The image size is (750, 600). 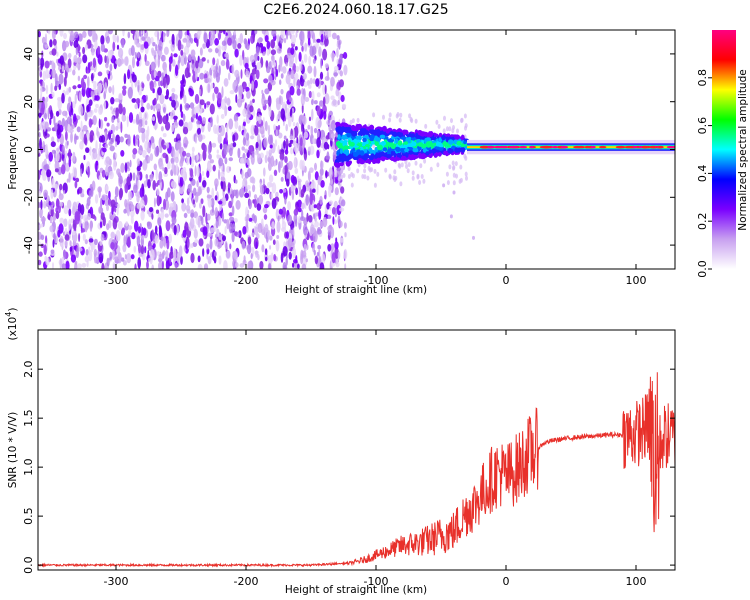 I want to click on y-tick-label: -40, so click(x=28, y=245).